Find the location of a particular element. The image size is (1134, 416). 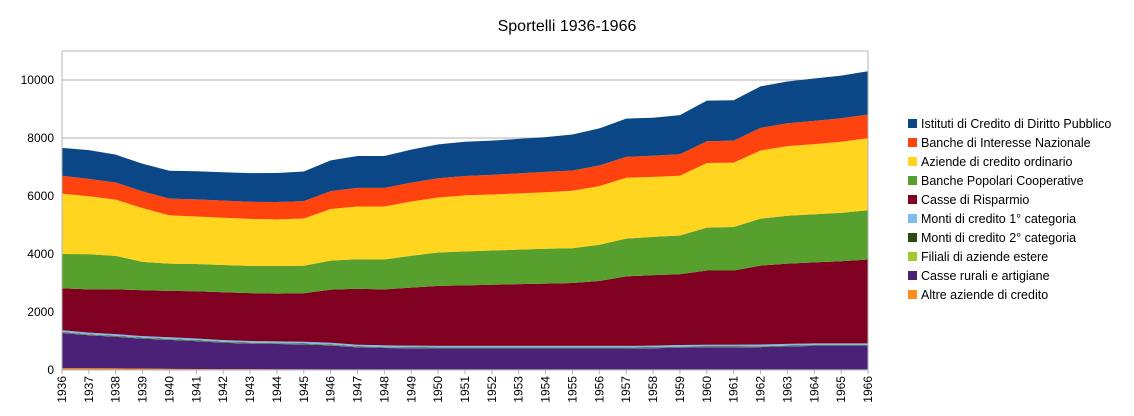

area-series-casse-rurali-e-artigiane is located at coordinates (465, 351).